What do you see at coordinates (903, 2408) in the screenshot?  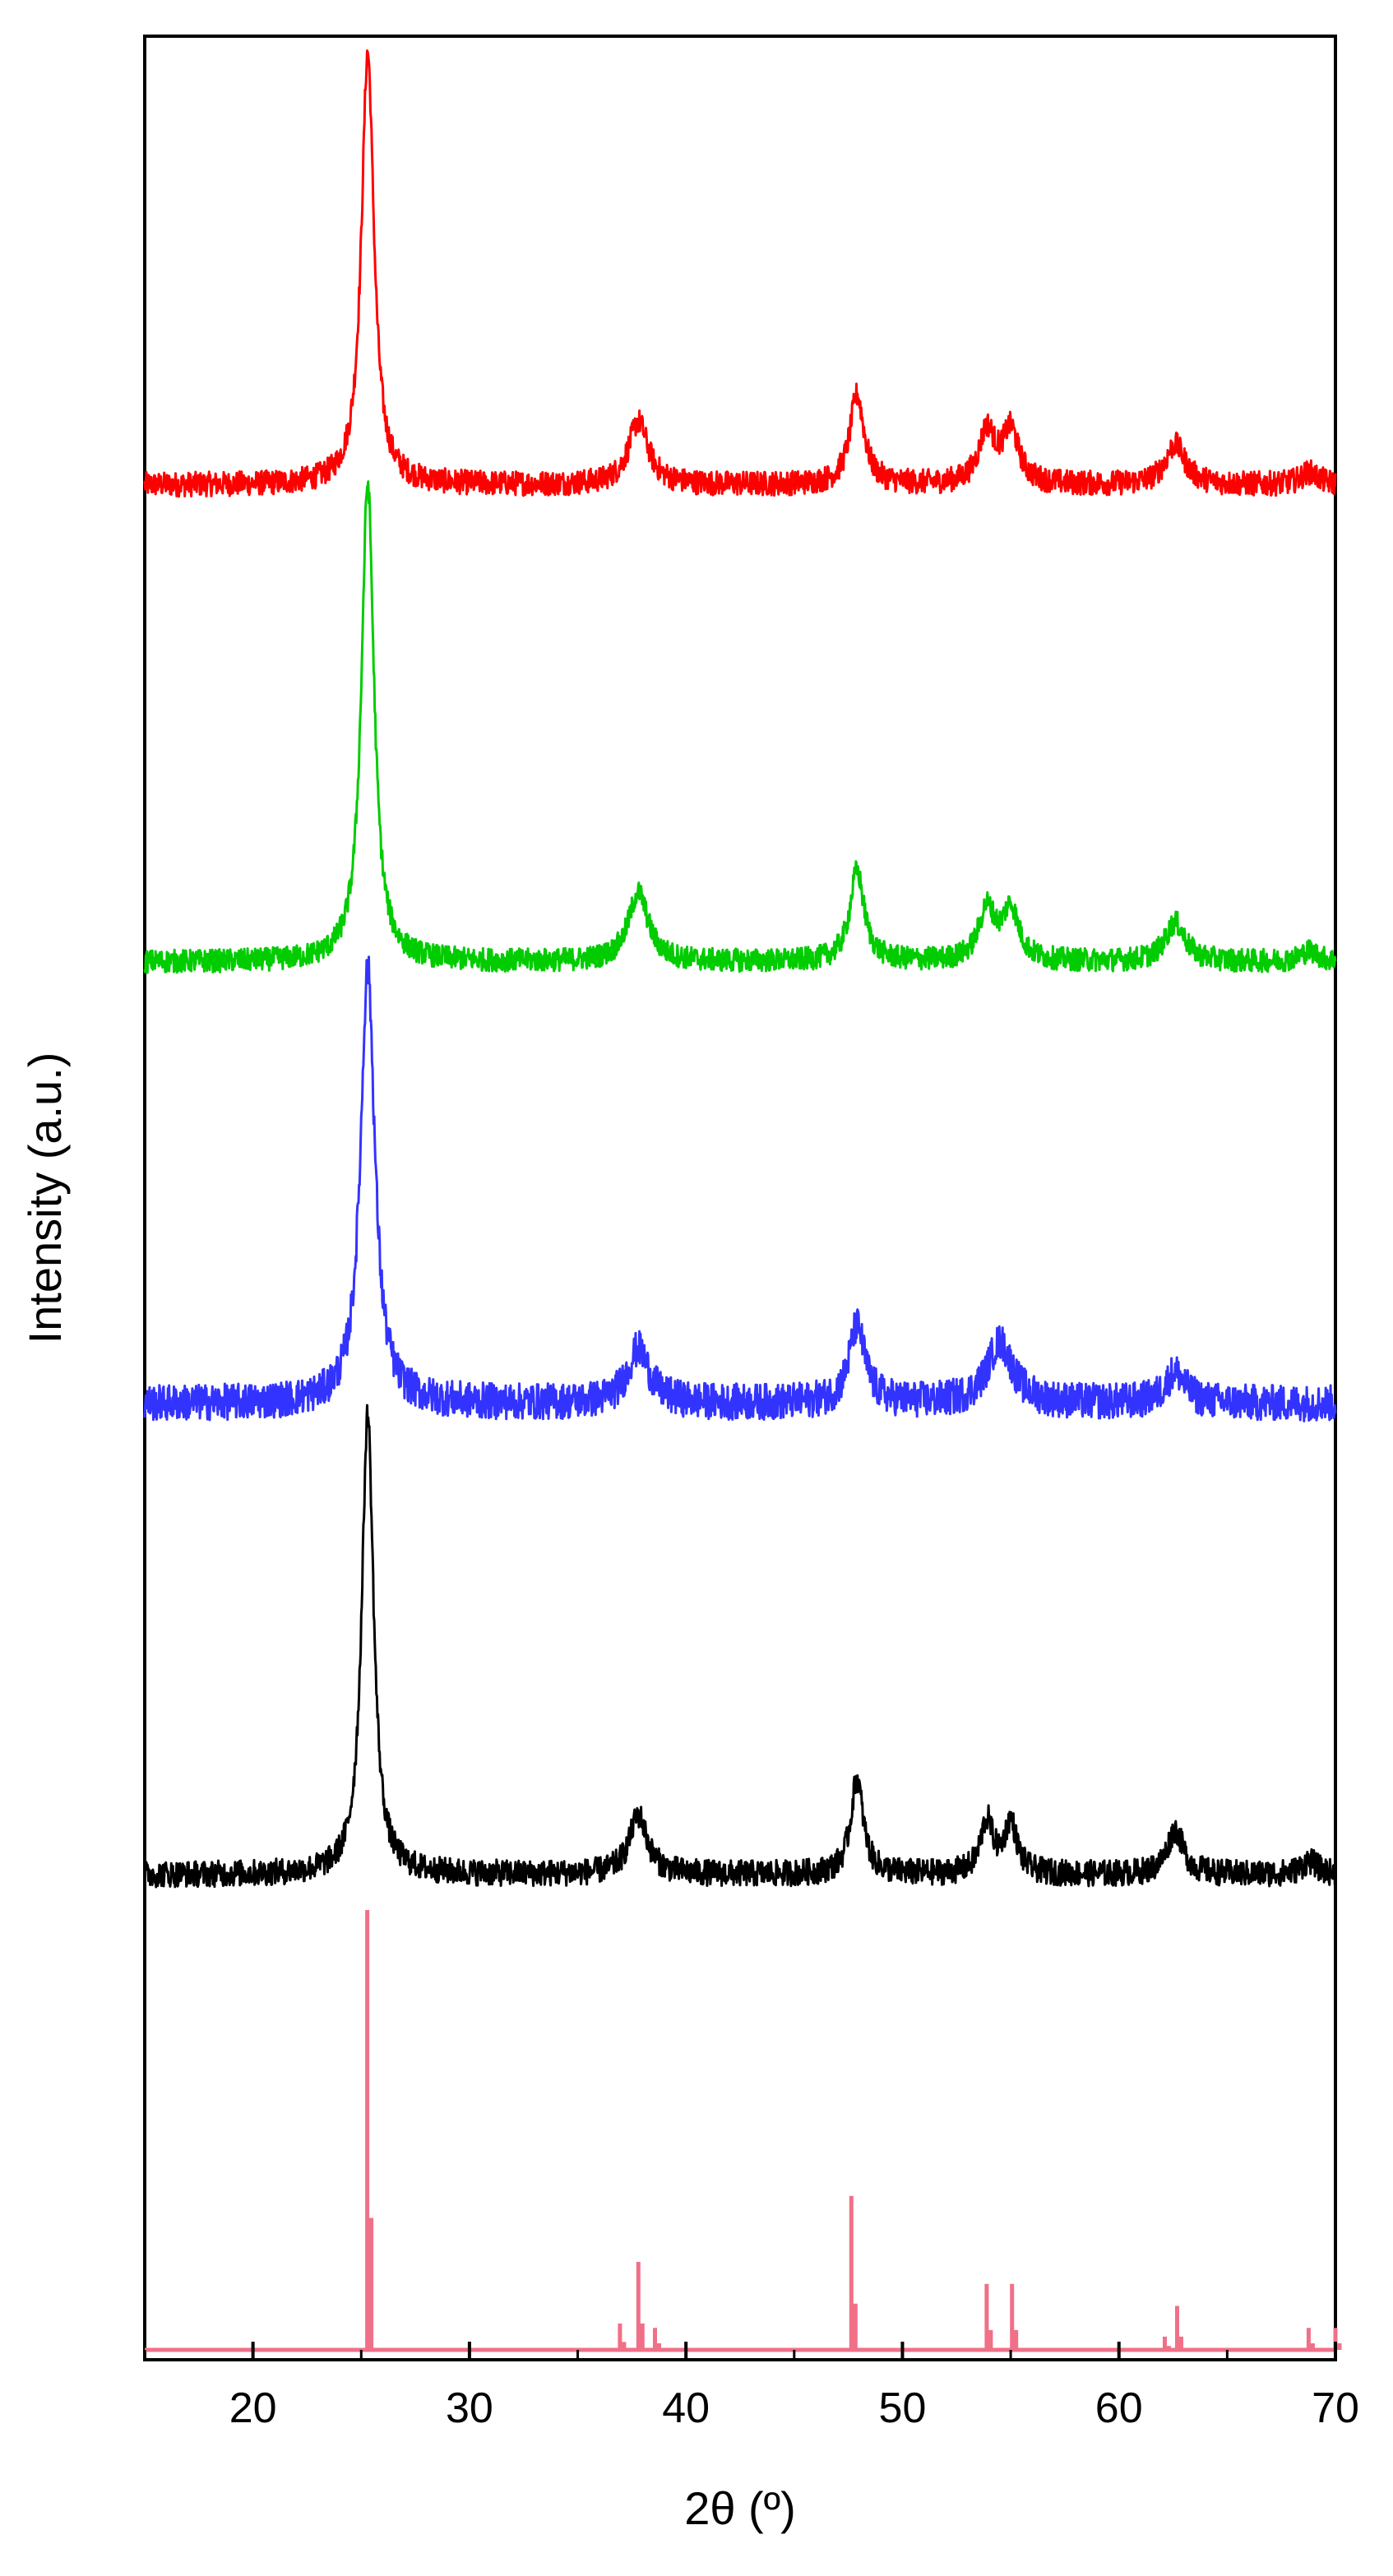 I see `x-tick-label-50: 50` at bounding box center [903, 2408].